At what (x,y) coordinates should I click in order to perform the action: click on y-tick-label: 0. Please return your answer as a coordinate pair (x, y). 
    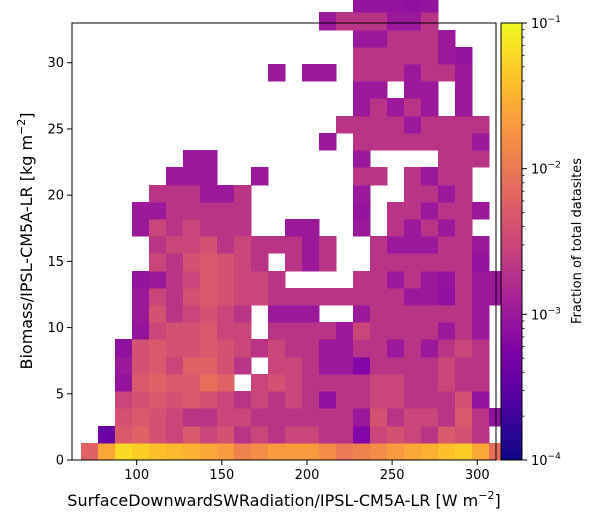
    Looking at the image, I should click on (60, 461).